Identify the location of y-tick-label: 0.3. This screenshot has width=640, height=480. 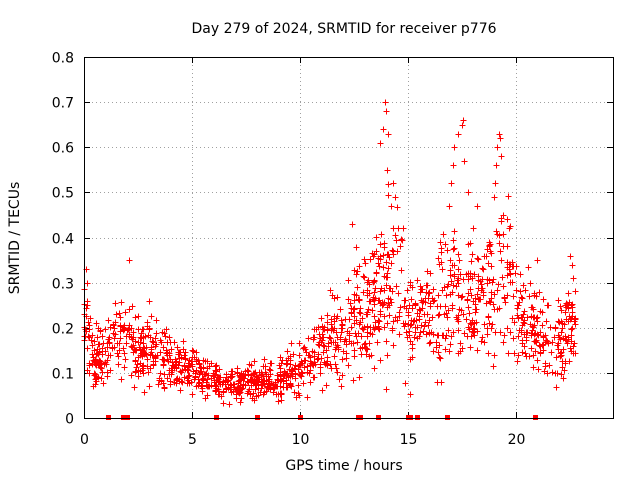
(63, 285).